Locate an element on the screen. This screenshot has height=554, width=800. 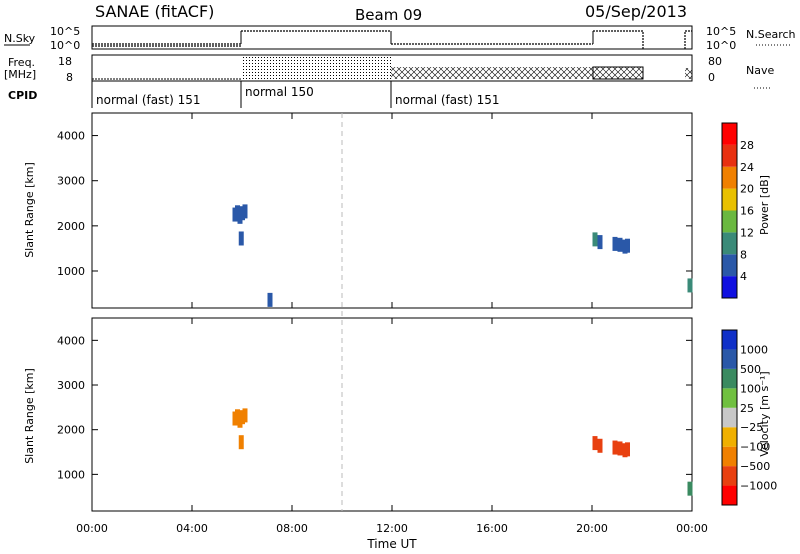
date-title: 05/Sep/2013 is located at coordinates (636, 11).